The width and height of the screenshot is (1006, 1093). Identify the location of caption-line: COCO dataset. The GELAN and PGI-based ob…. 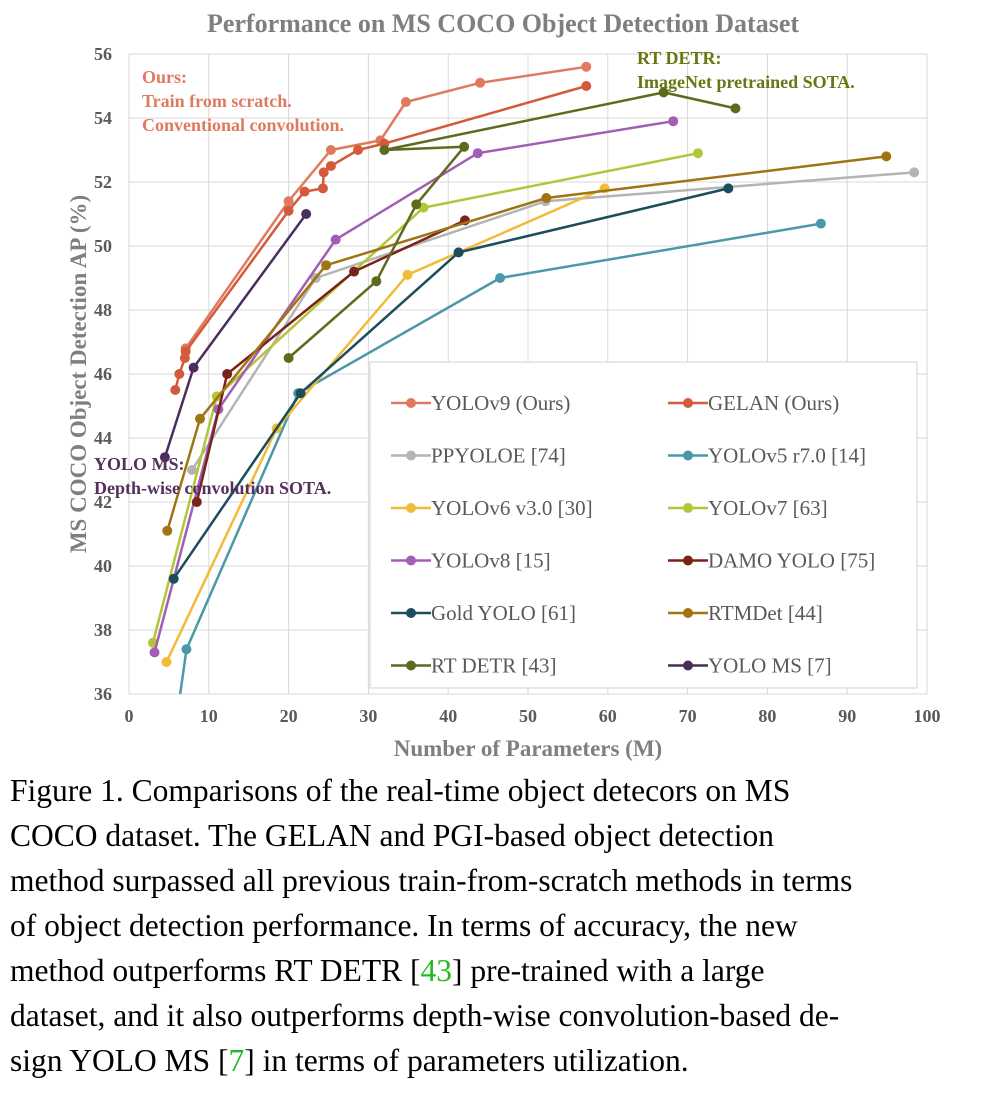
(502, 835).